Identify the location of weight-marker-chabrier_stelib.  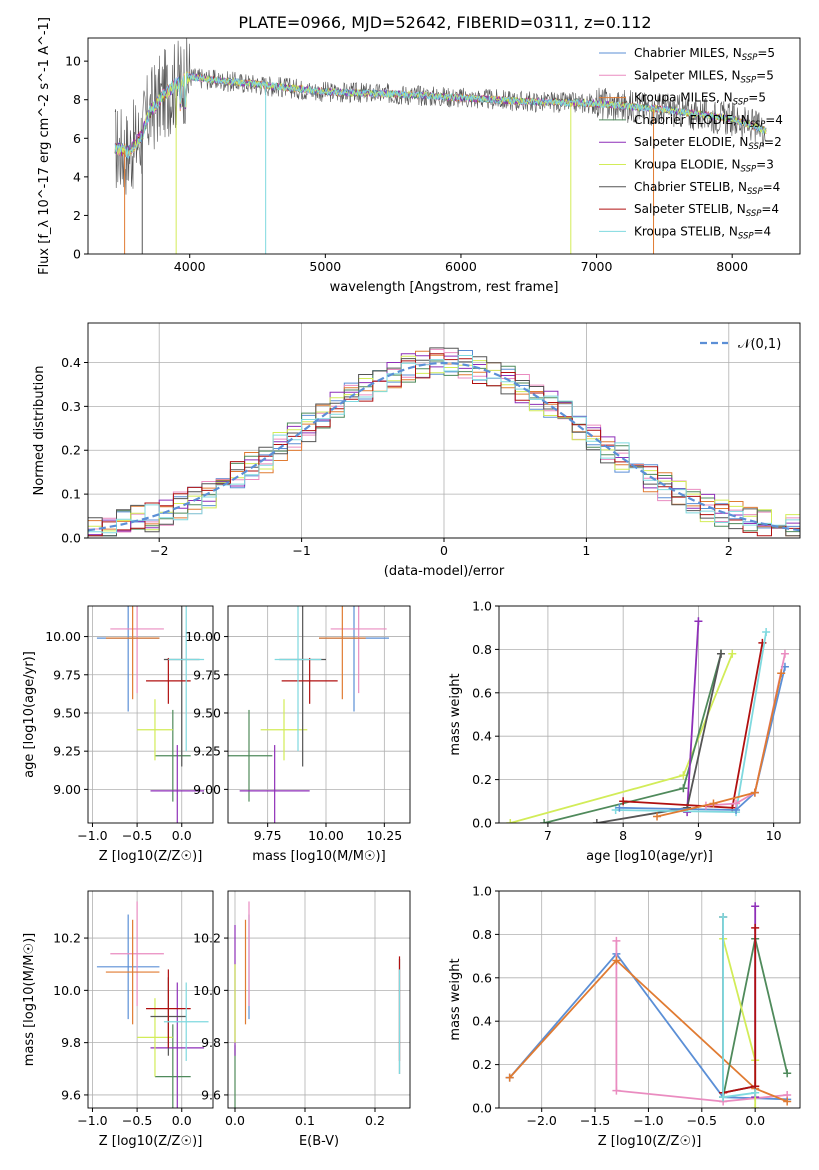
(720, 653).